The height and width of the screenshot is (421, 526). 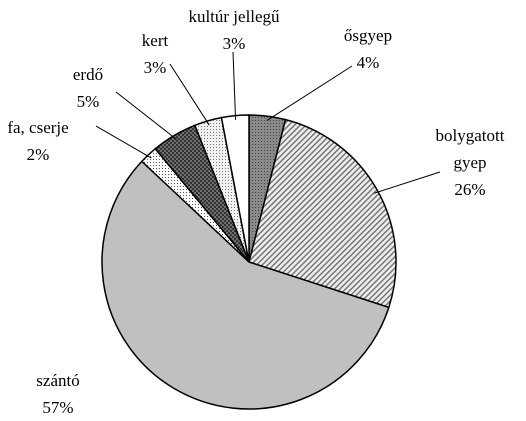 I want to click on slice-label: kultúr jellegű 3%, so click(x=234, y=30).